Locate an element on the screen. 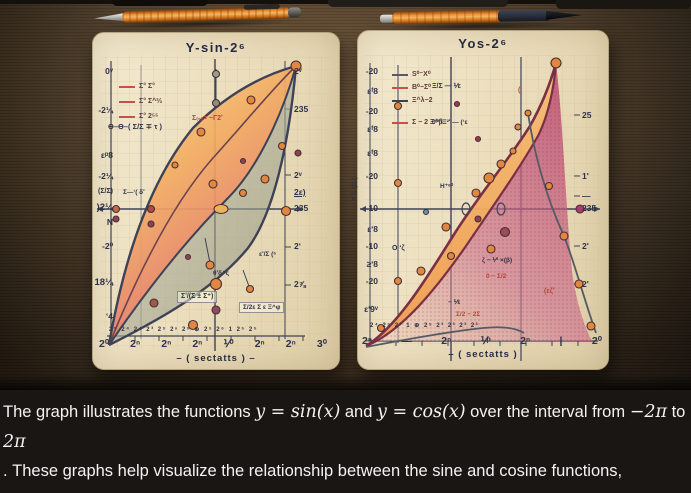 The height and width of the screenshot is (493, 691). y-axis-rotated-label: Υ Ξ. (Ο.( is located at coordinates (355, 189).